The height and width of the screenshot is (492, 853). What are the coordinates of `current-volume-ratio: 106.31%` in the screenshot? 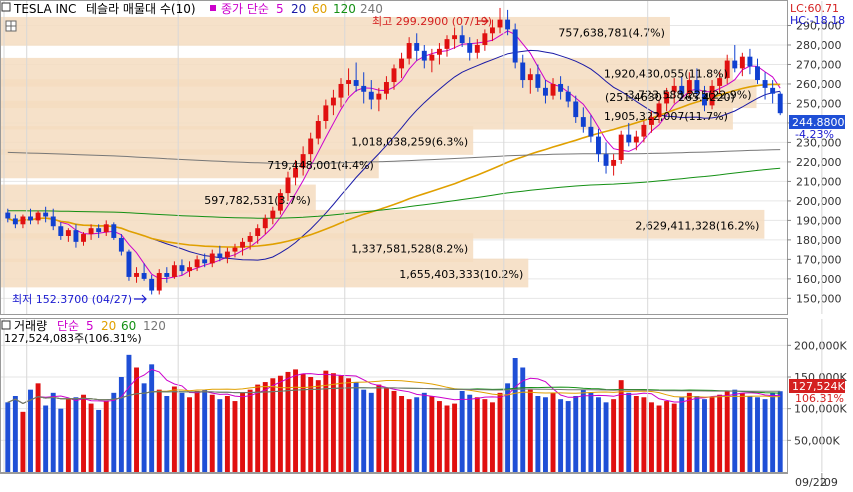 It's located at (819, 398).